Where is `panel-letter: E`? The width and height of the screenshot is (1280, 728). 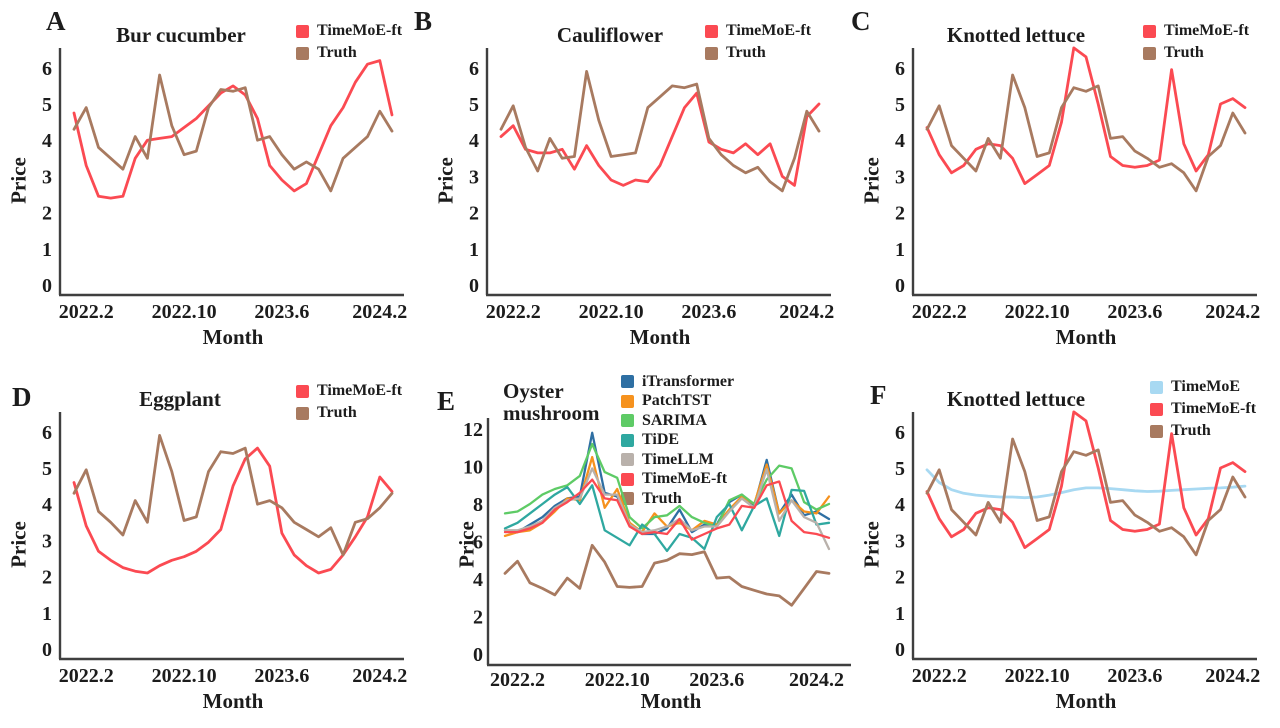
panel-letter: E is located at coordinates (446, 401).